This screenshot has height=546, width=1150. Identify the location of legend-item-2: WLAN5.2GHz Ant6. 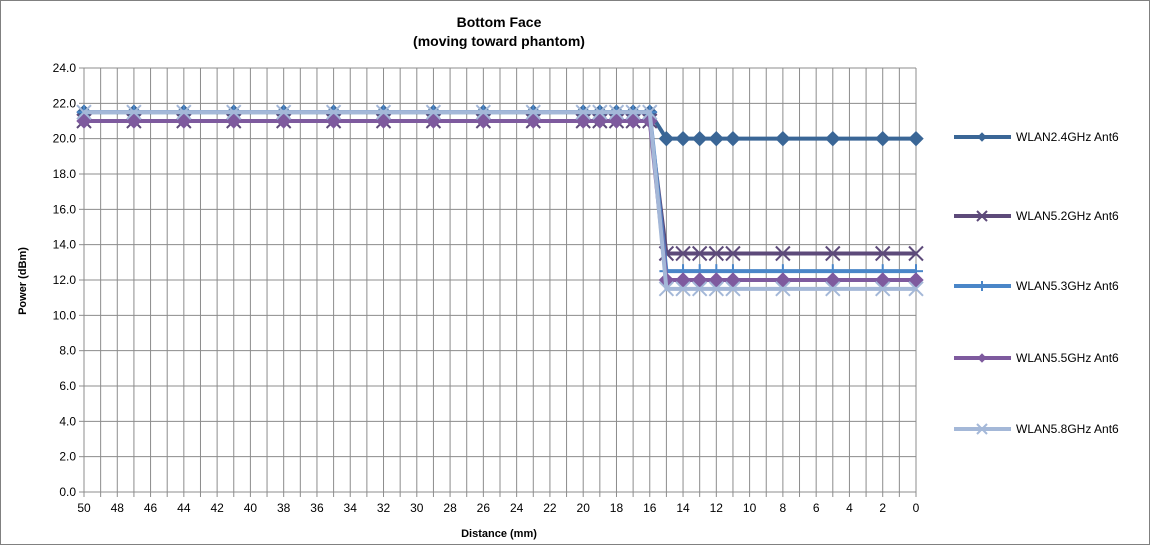
(1036, 216).